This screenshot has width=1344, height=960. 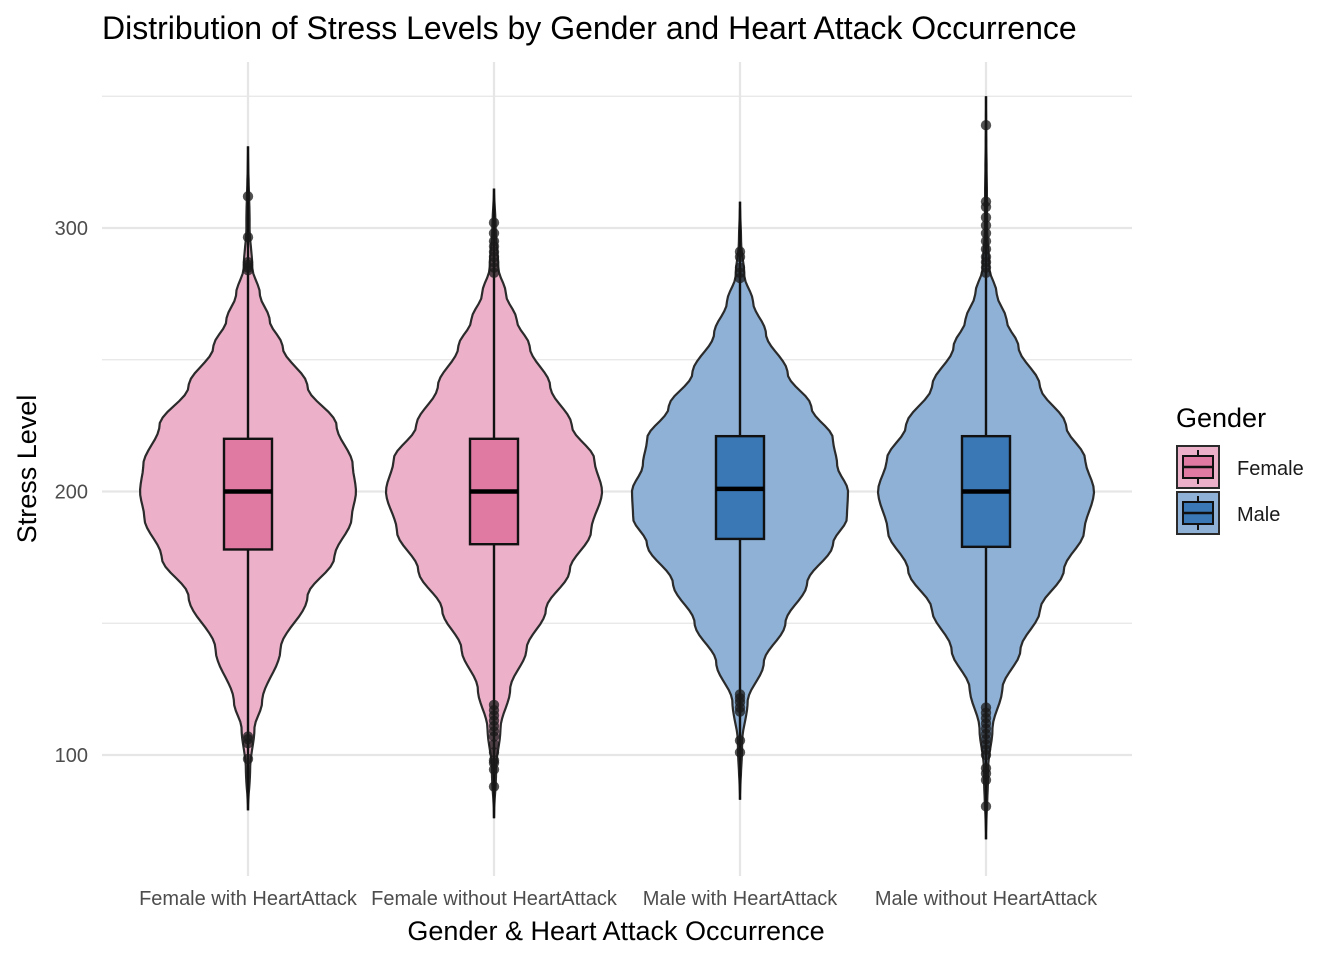 I want to click on x-tick-label: Male with HeartAttack, so click(x=741, y=899).